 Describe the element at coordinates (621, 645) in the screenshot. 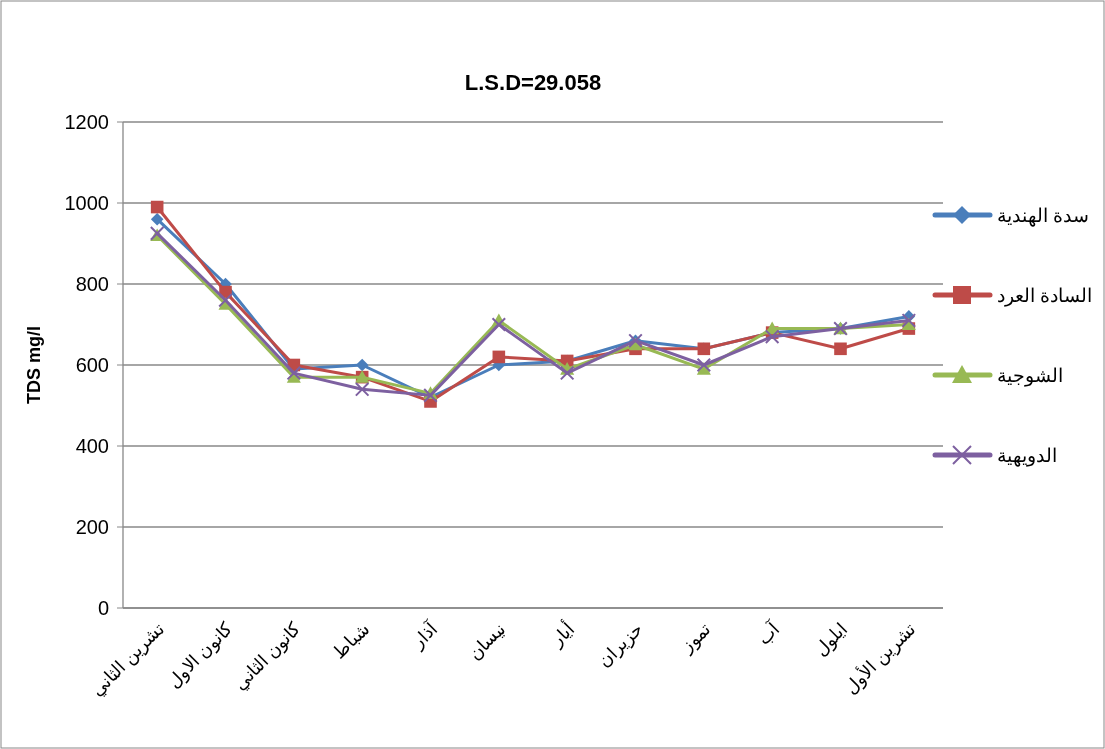

I see `x-tick-label: حزيران` at that location.